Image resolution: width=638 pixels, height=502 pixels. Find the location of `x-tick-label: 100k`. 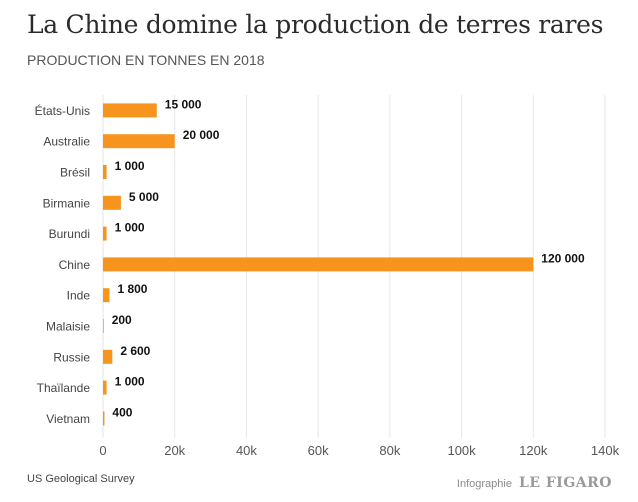

x-tick-label: 100k is located at coordinates (461, 450).